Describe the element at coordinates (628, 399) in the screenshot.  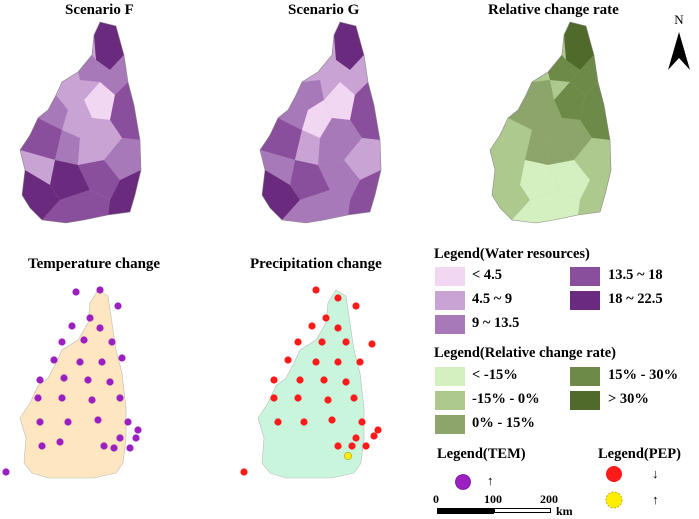
I see `legend-relative-label-5: > 30%` at that location.